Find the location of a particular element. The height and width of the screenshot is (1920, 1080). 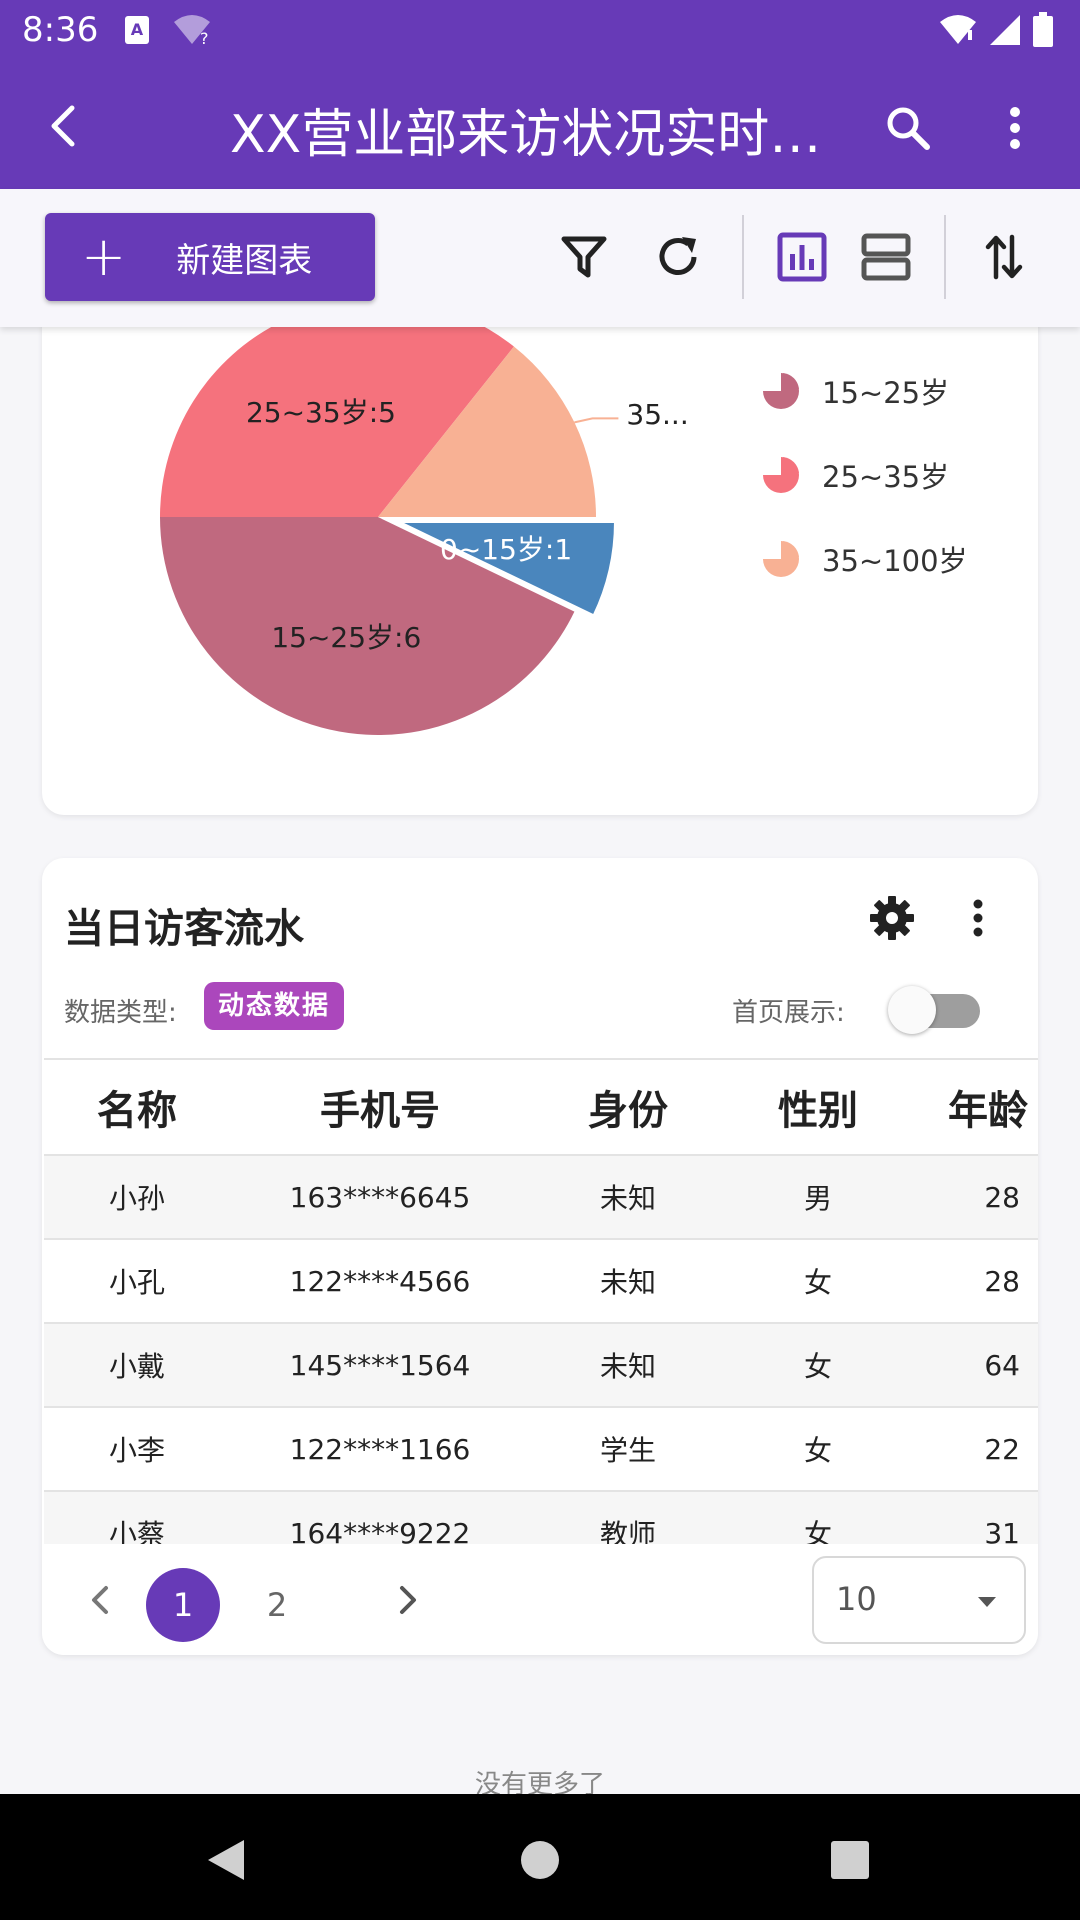

nav-home-icon is located at coordinates (540, 1860).